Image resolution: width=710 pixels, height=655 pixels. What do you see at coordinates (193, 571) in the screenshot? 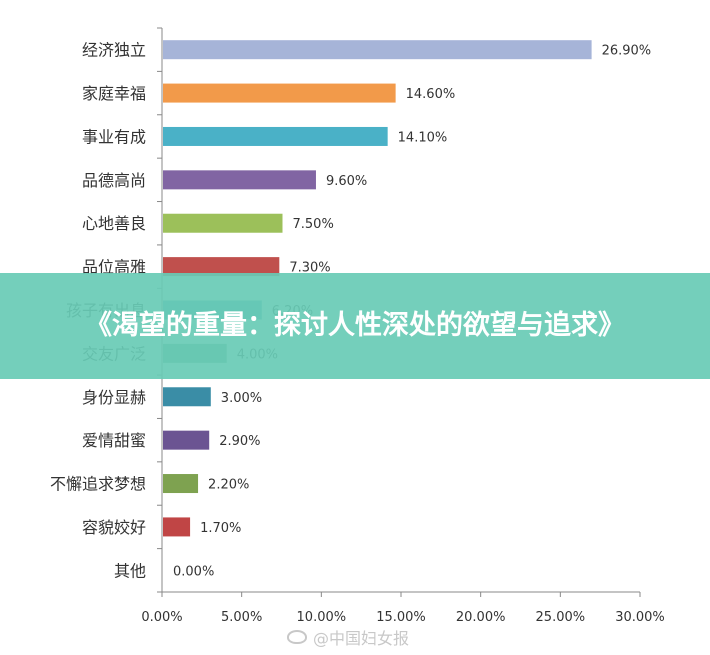
I see `value-label: 0.00%` at bounding box center [193, 571].